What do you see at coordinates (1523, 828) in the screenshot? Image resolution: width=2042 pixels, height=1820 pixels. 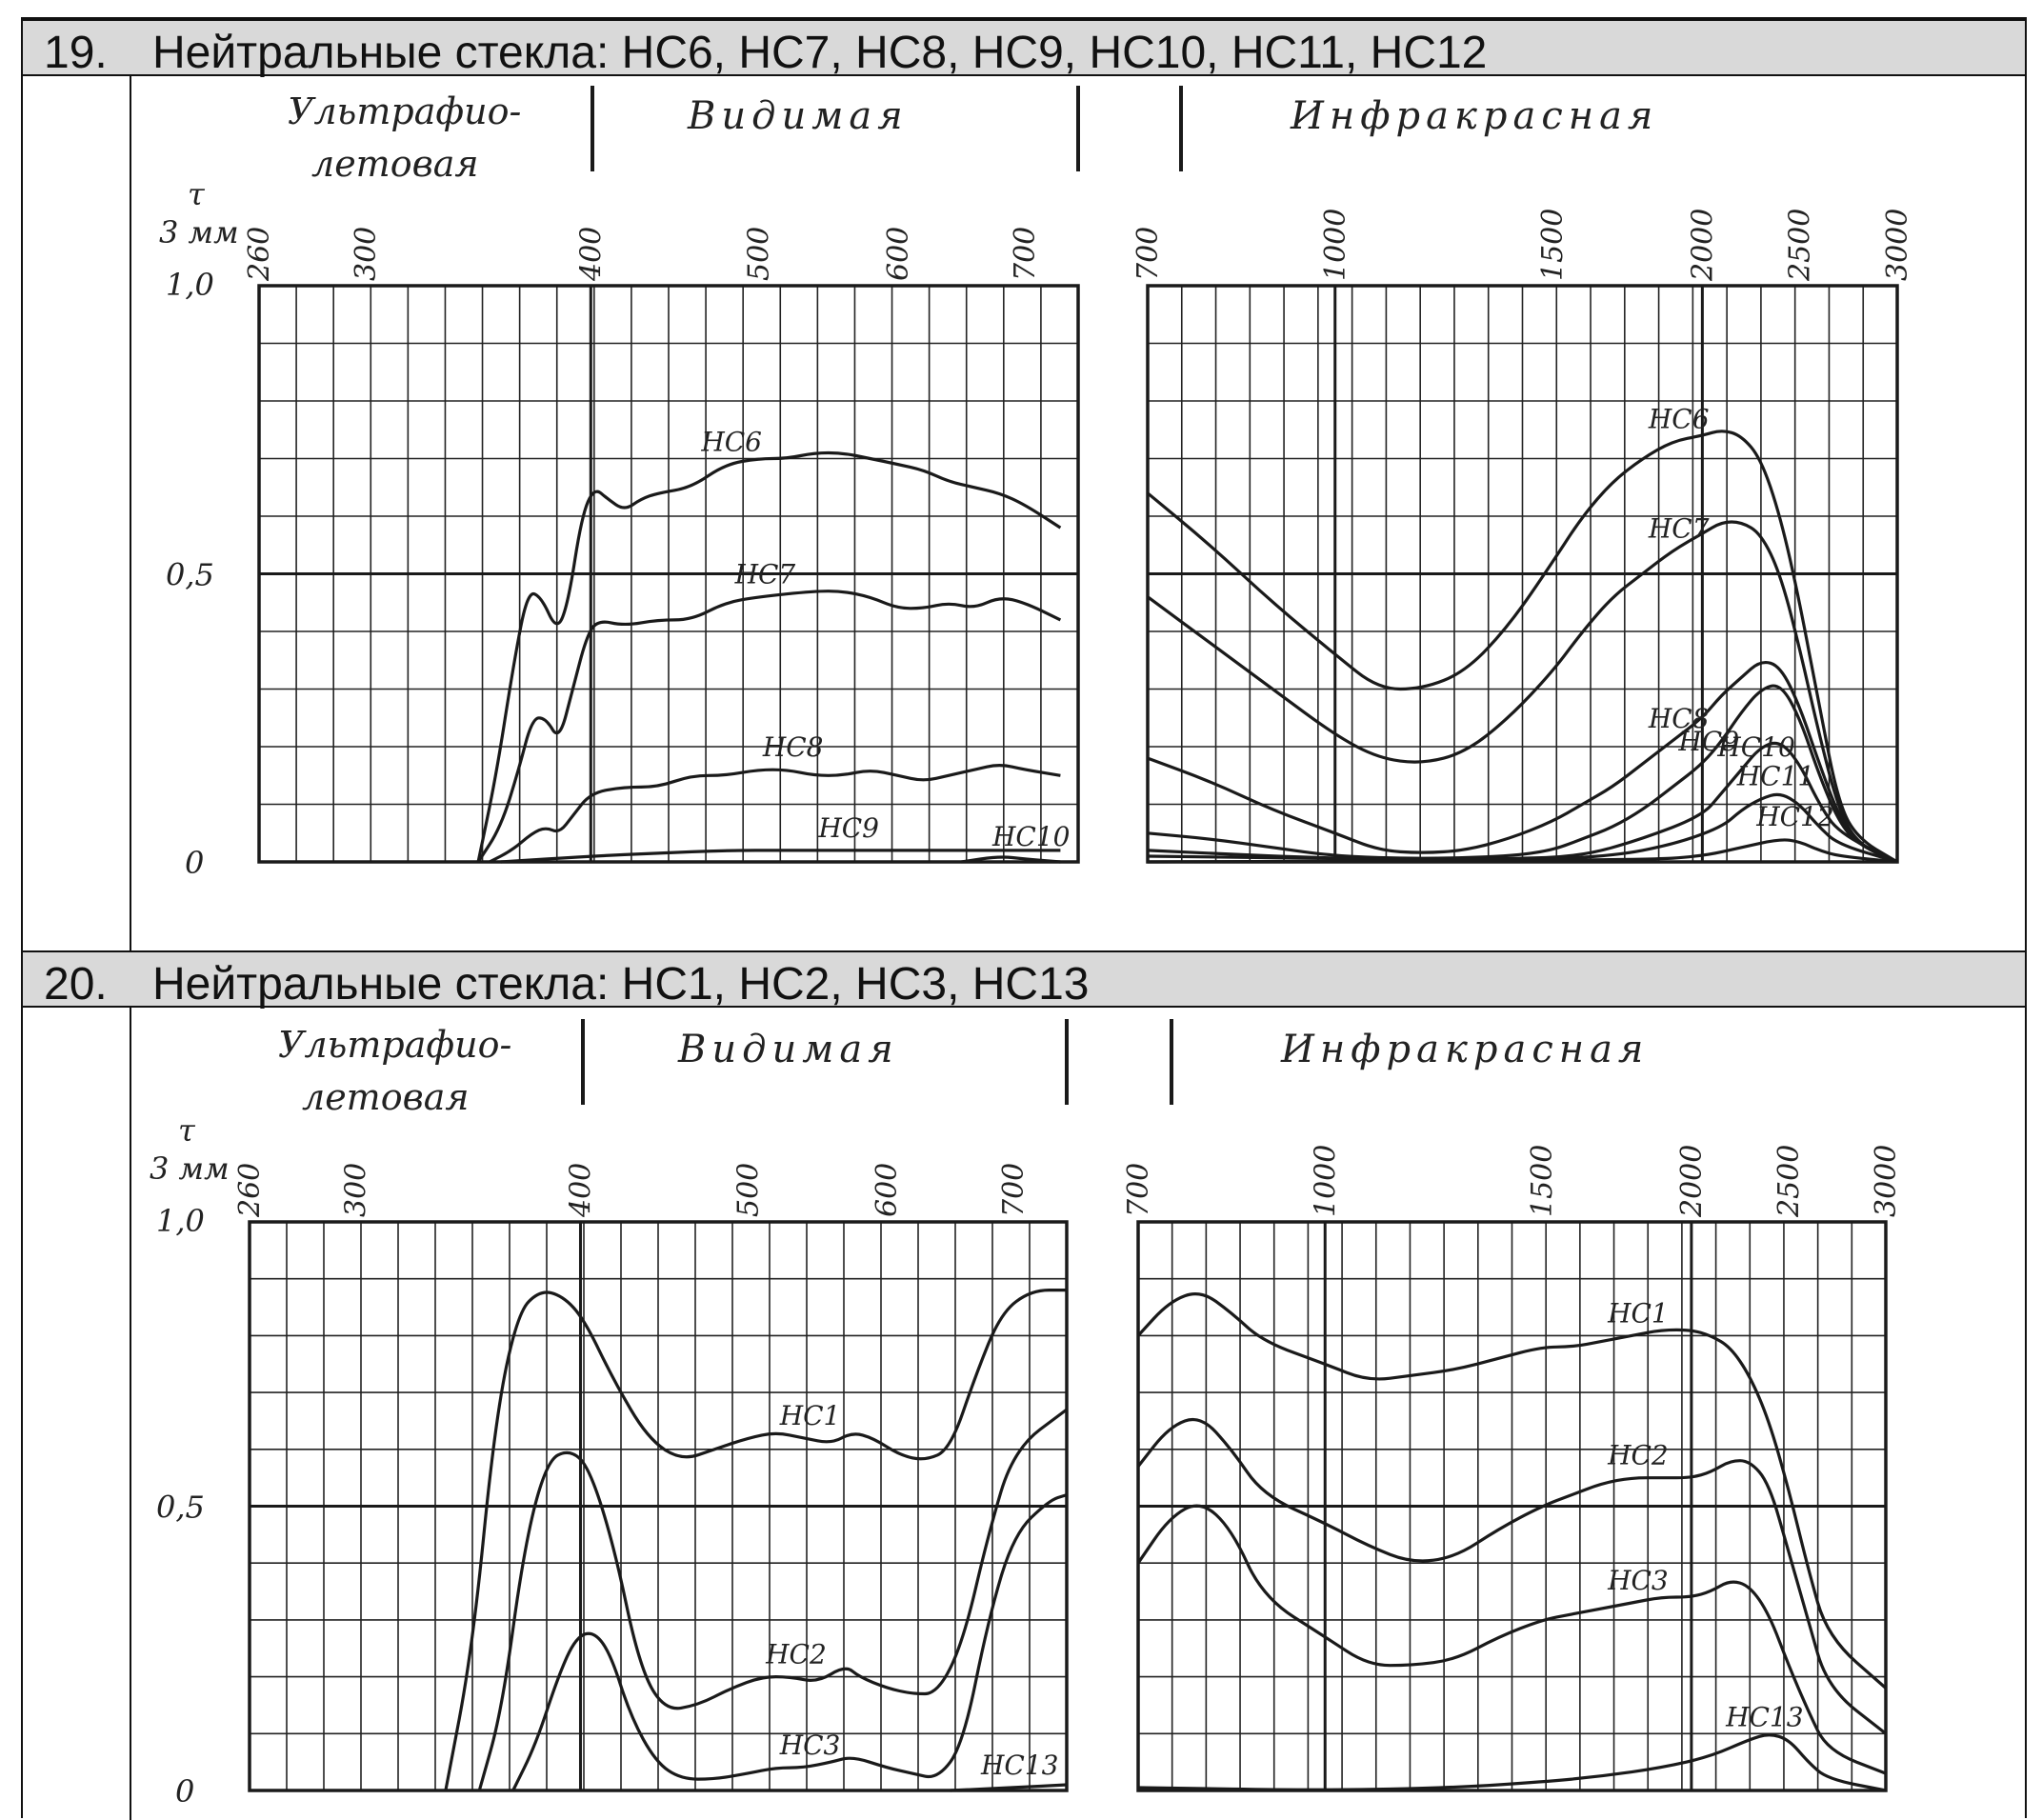 I see `series-line-НС11` at bounding box center [1523, 828].